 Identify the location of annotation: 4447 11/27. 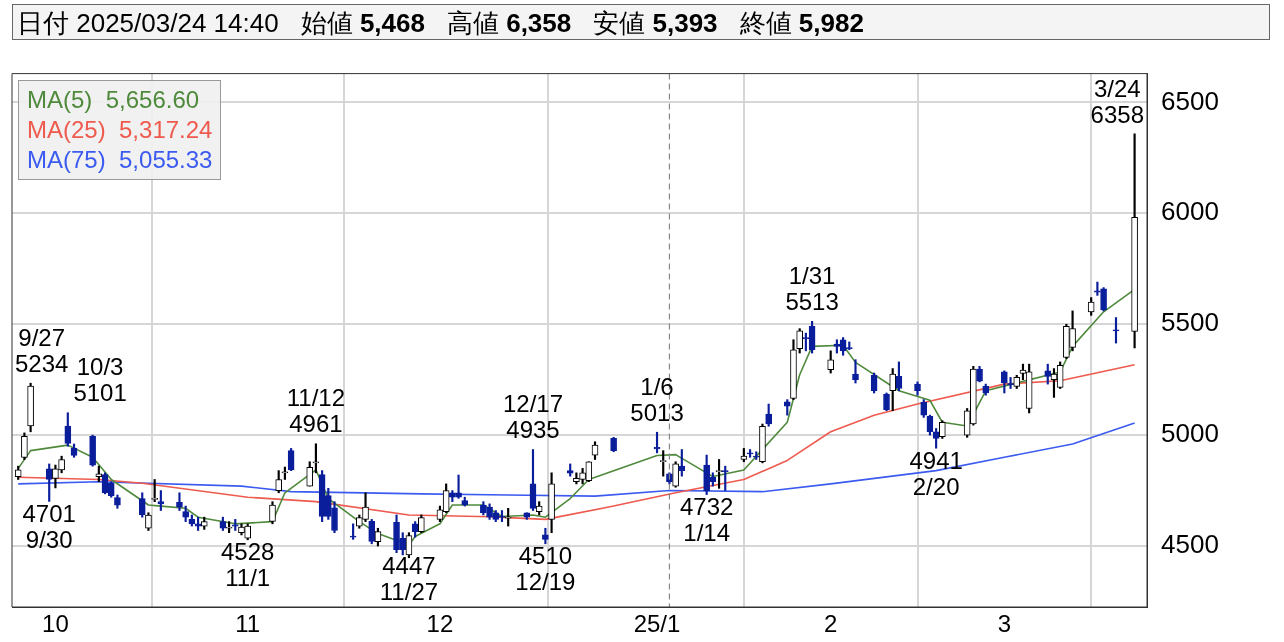
(409, 578).